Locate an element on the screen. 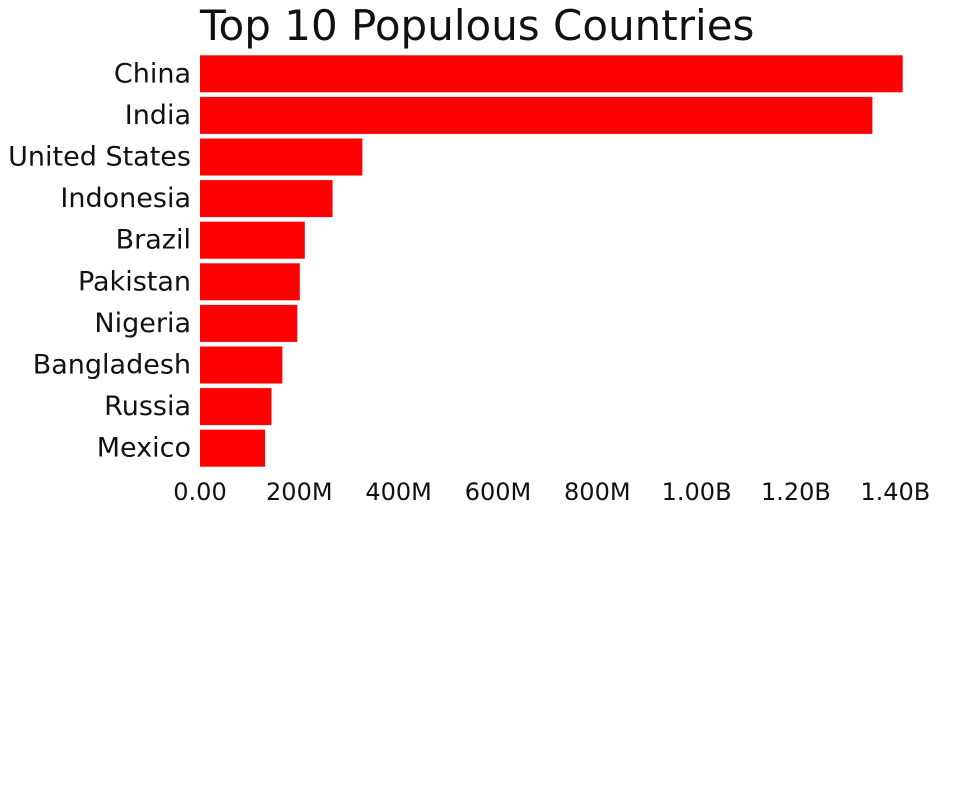  x-tick-label: 1.20B is located at coordinates (796, 492).